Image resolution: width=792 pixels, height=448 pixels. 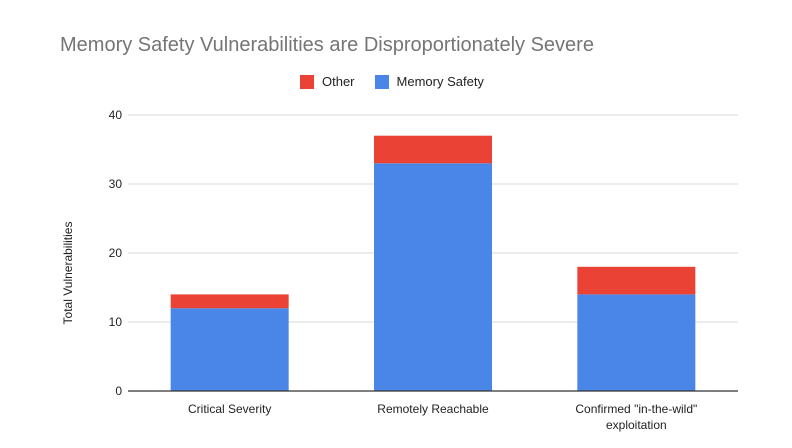 I want to click on x-tick-label: Remotely Reachable, so click(x=433, y=409).